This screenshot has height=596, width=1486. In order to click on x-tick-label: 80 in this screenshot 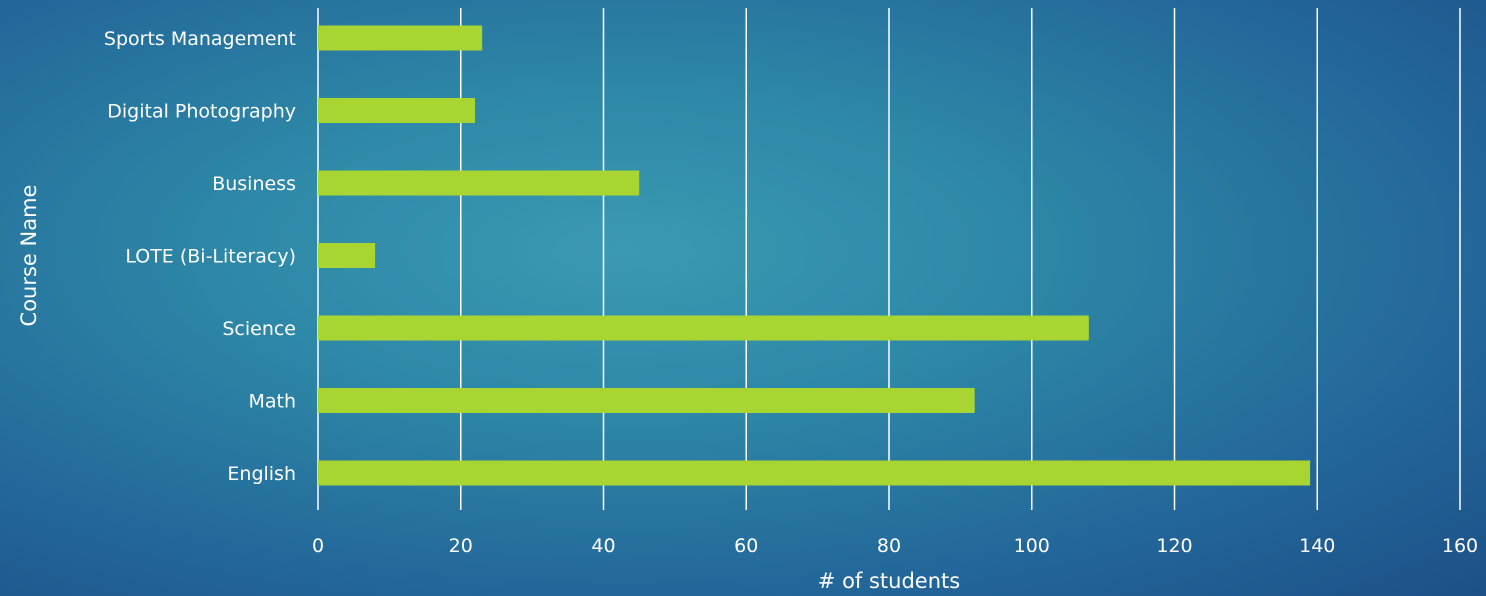, I will do `click(889, 546)`.